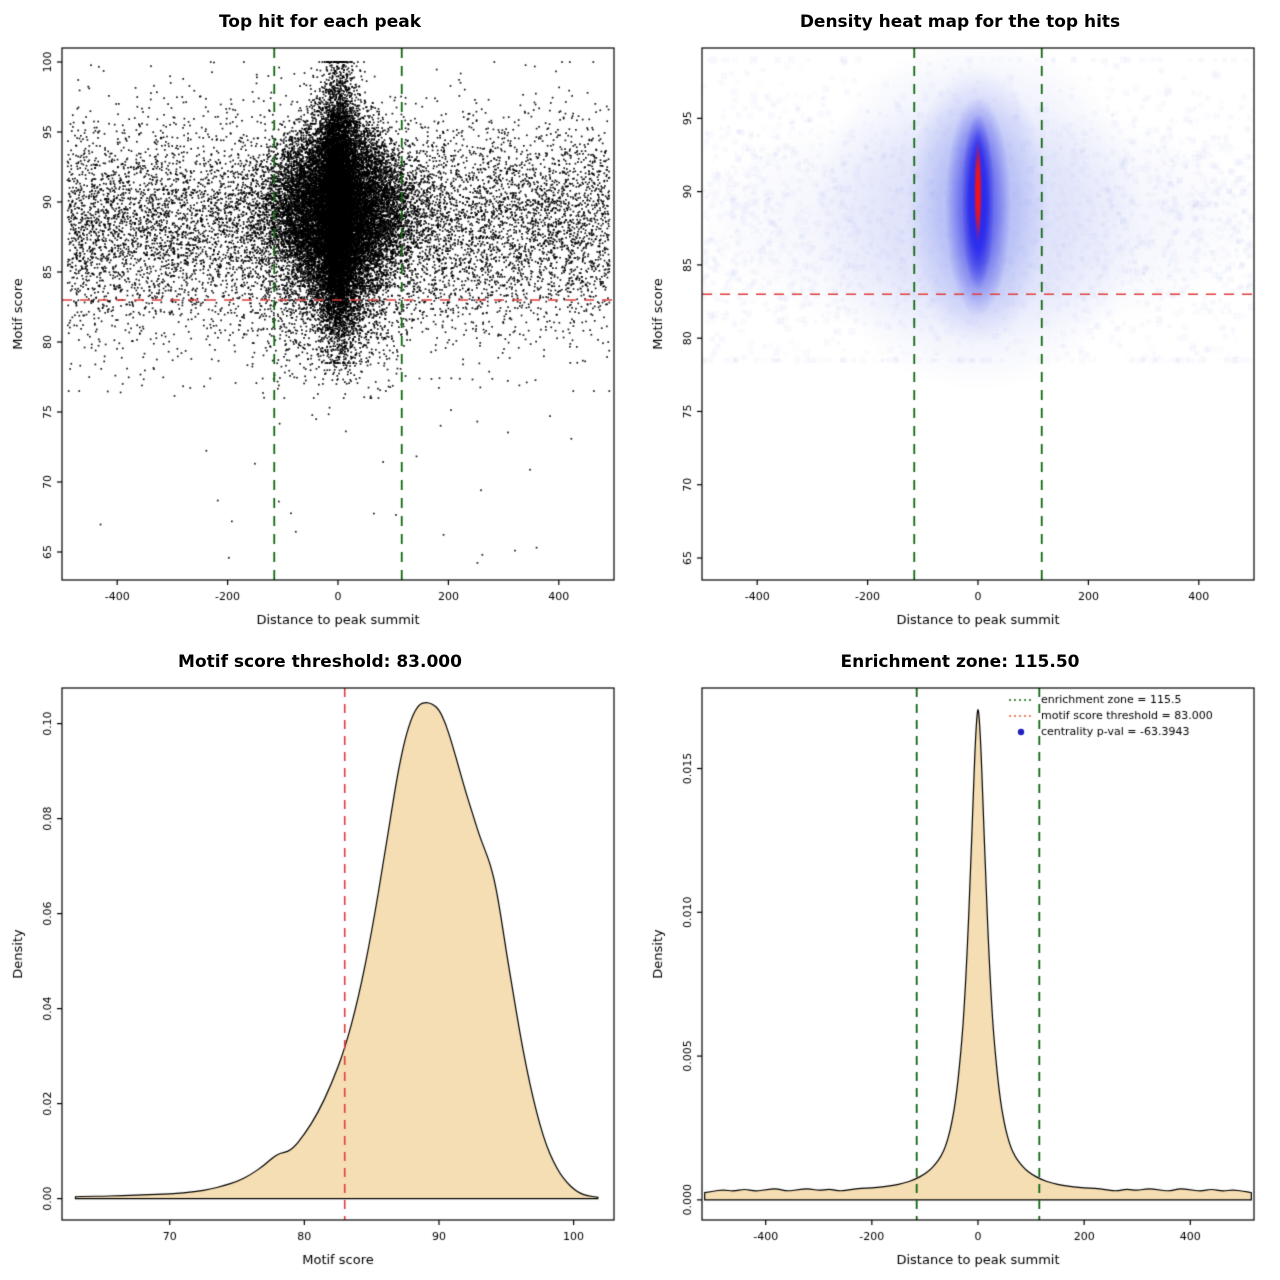 The height and width of the screenshot is (1280, 1280). What do you see at coordinates (320, 662) in the screenshot?
I see `chart-title-motif-score-threshold: Motif score threshold: 83.000` at bounding box center [320, 662].